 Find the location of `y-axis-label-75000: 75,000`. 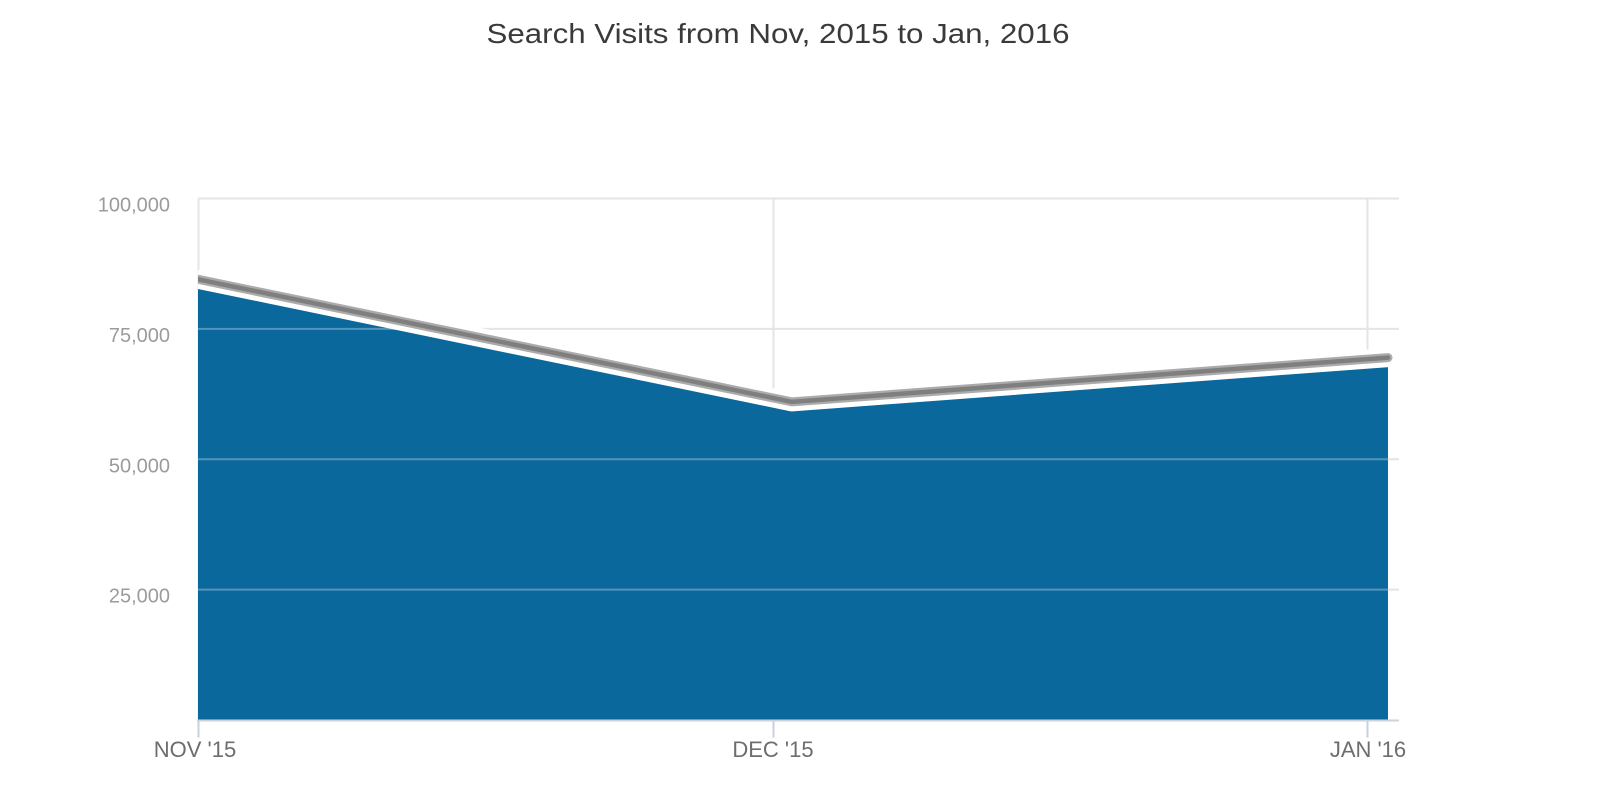

y-axis-label-75000: 75,000 is located at coordinates (139, 336).